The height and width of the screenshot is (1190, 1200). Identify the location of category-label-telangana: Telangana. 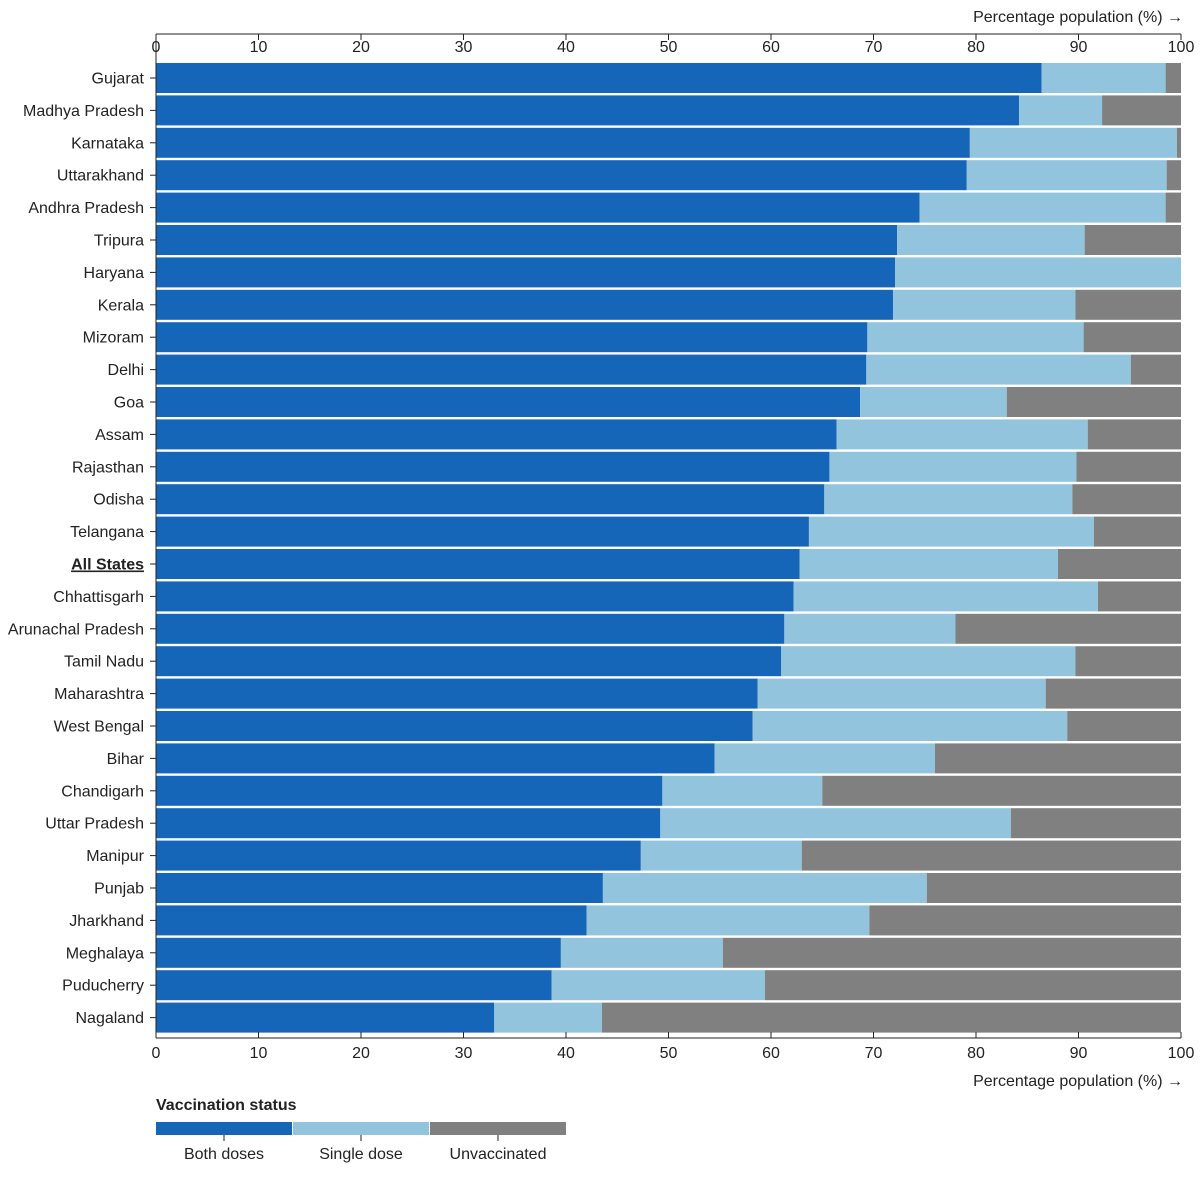
(107, 532).